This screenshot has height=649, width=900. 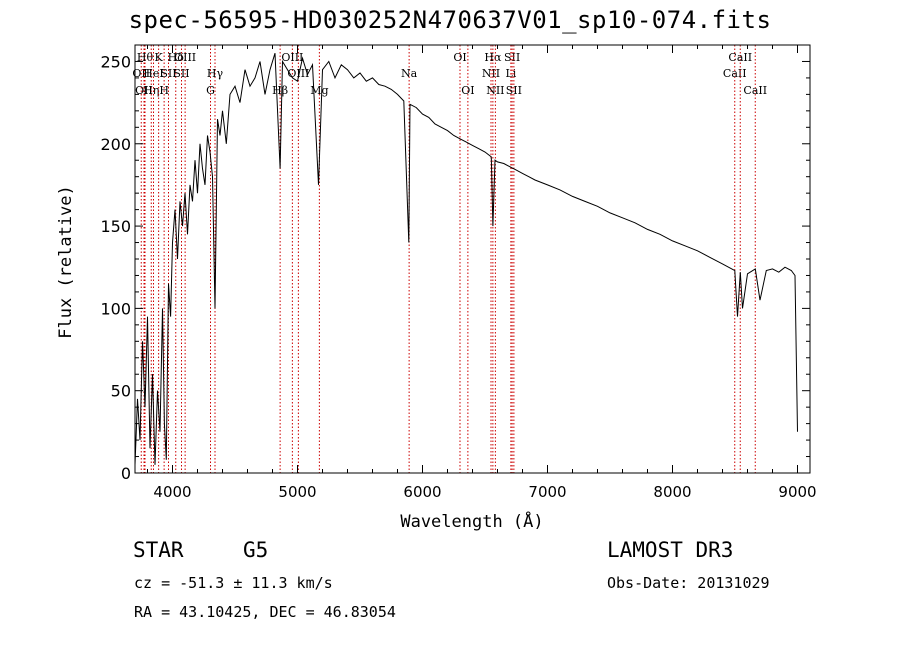 I want to click on x-tick-label: 5000, so click(x=297, y=492).